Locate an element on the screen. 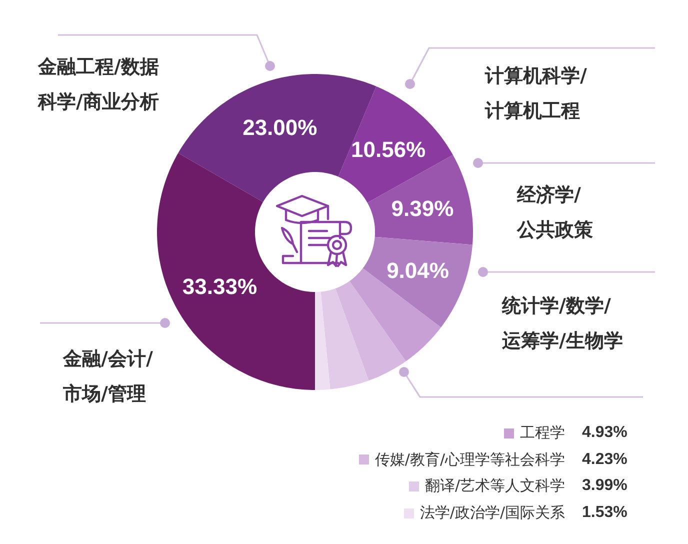 Image resolution: width=688 pixels, height=544 pixels. data-label: 9.39% is located at coordinates (422, 209).